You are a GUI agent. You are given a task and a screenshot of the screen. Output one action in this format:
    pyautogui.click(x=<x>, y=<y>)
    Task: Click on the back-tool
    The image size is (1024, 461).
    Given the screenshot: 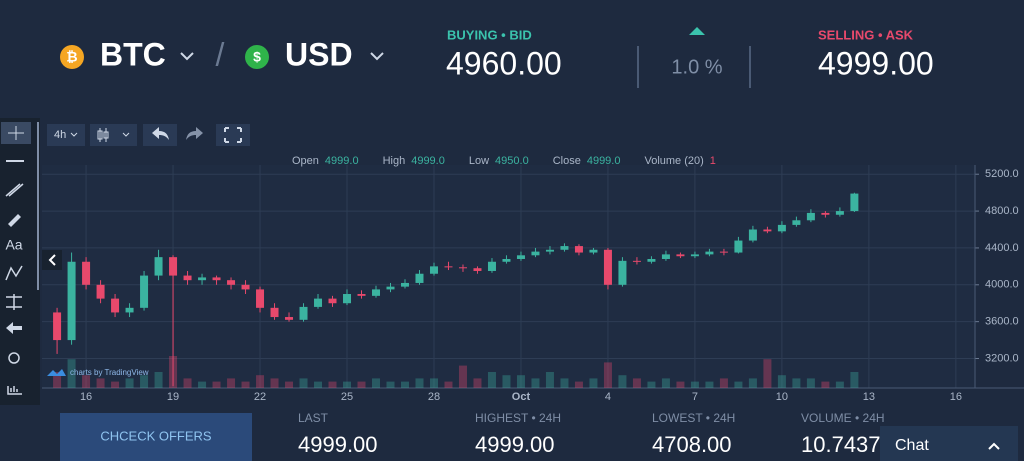 What is the action you would take?
    pyautogui.click(x=14, y=328)
    